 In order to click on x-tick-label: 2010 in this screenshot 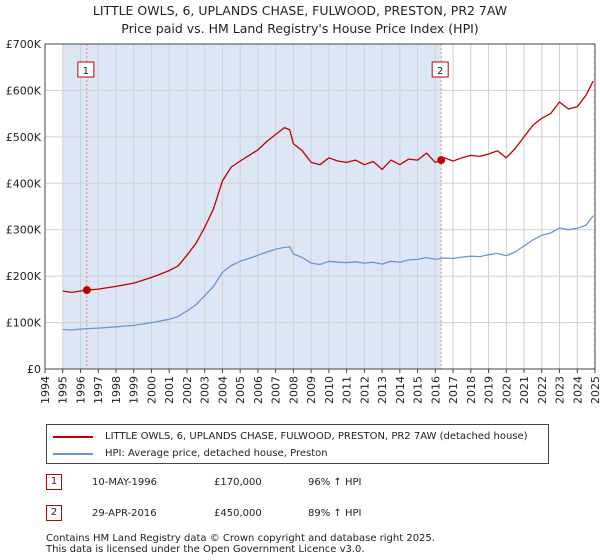, I will do `click(329, 390)`.